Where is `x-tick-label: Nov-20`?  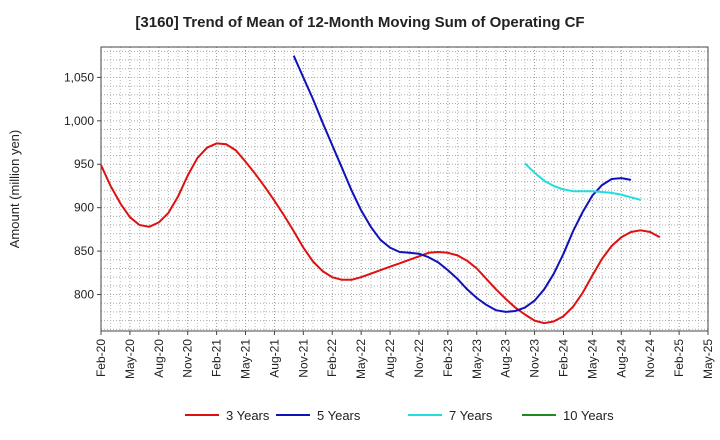 x-tick-label: Nov-20 is located at coordinates (188, 358).